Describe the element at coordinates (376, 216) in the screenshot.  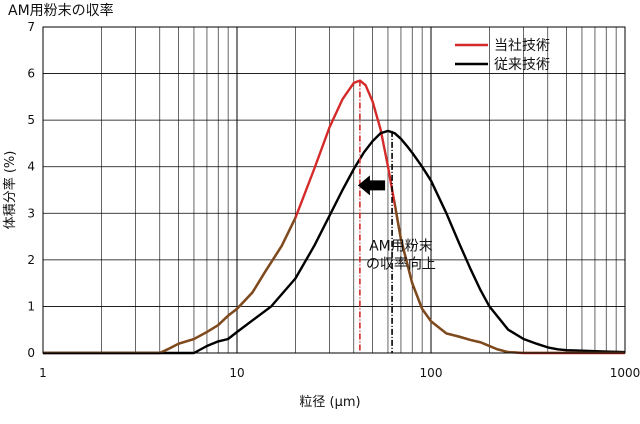
I see `reference-lines` at that location.